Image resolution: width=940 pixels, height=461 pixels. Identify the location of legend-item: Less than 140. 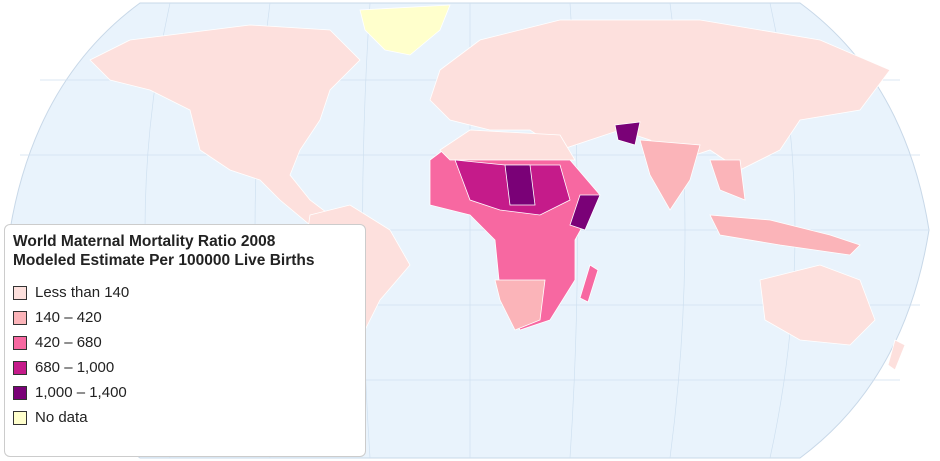
(185, 292).